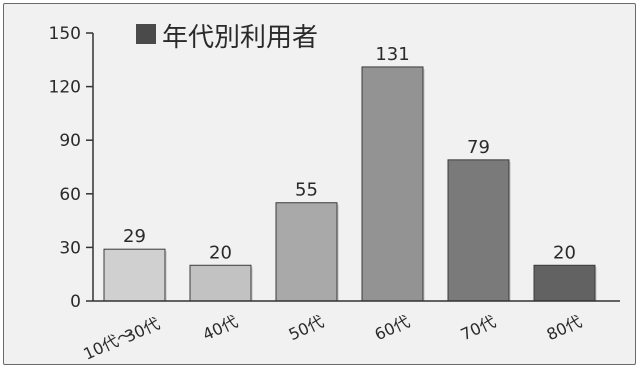 This screenshot has height=370, width=641. Describe the element at coordinates (65, 88) in the screenshot. I see `y-tick-label: 120` at that location.